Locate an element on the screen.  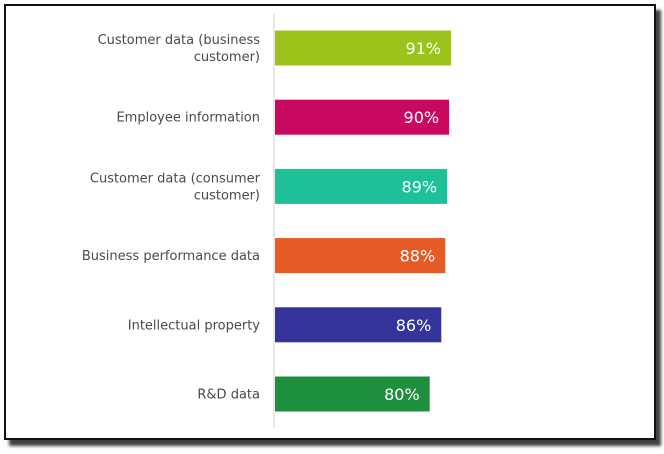
category-label-5: R&D data is located at coordinates (228, 395).